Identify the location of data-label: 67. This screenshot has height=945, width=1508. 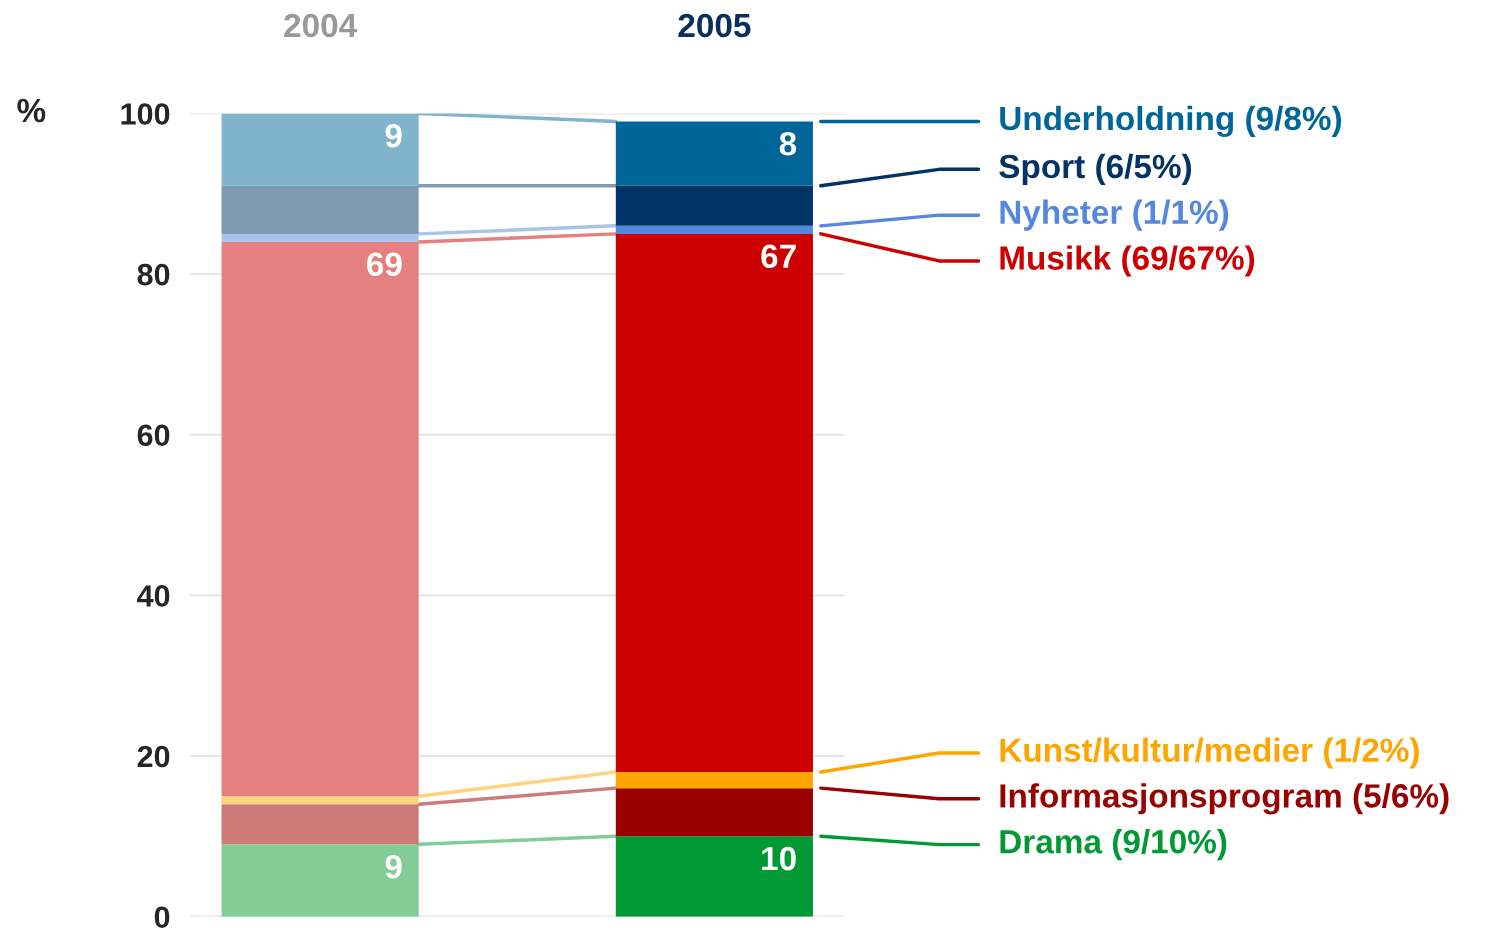
(778, 256).